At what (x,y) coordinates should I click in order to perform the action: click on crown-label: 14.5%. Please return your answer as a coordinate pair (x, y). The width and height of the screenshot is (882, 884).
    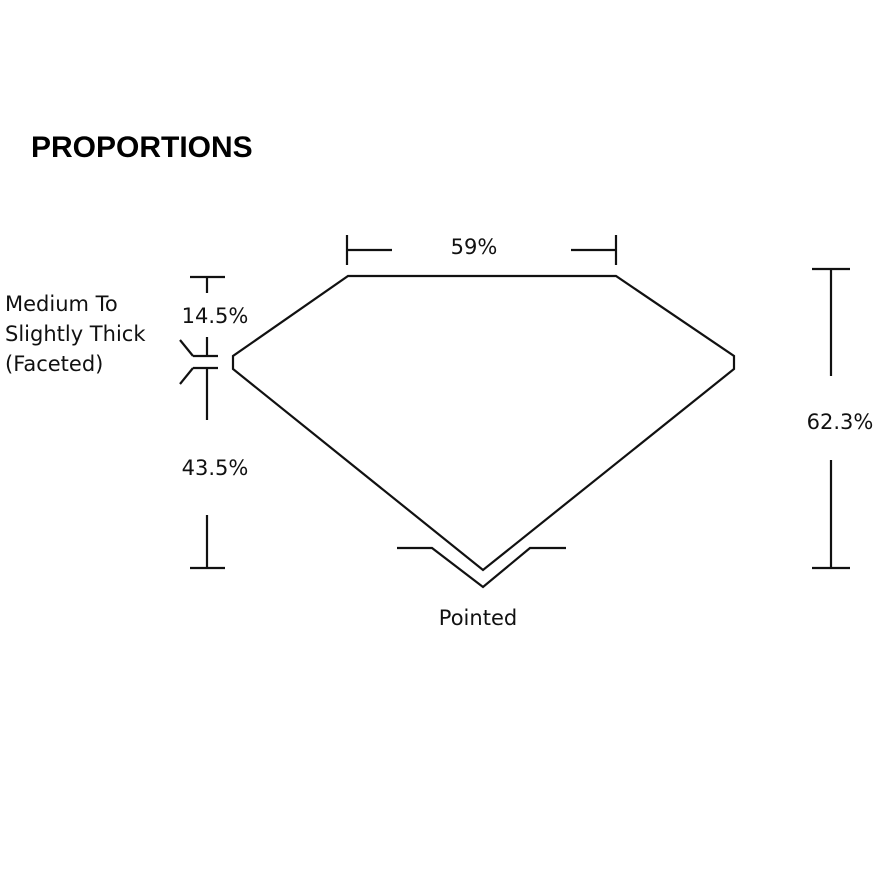
    Looking at the image, I should click on (215, 316).